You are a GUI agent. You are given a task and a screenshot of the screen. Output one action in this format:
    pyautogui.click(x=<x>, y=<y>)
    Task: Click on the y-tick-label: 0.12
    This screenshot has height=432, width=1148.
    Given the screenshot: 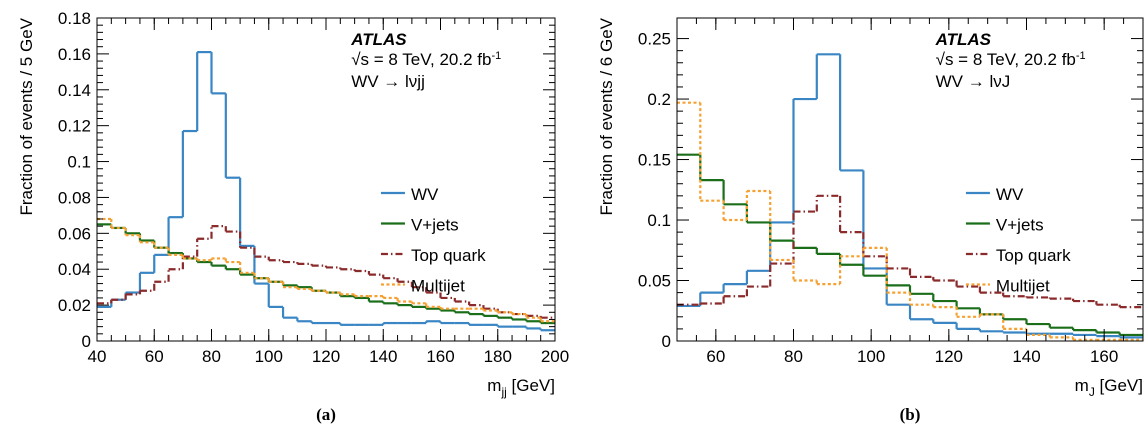 What is the action you would take?
    pyautogui.click(x=74, y=126)
    